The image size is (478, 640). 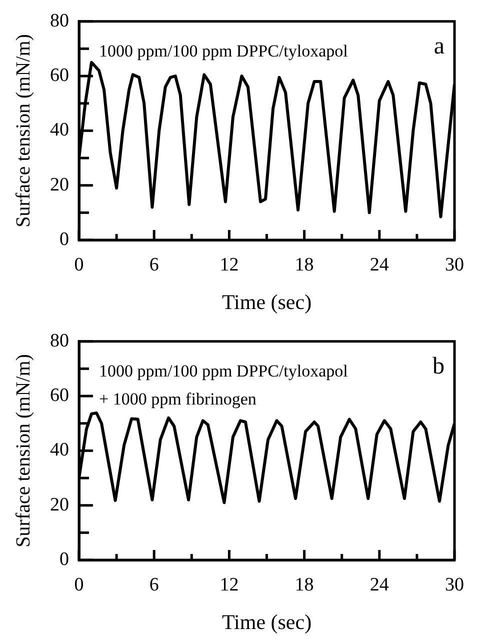 I want to click on annotation: + 1000 ppm fibrinogen, so click(x=178, y=398).